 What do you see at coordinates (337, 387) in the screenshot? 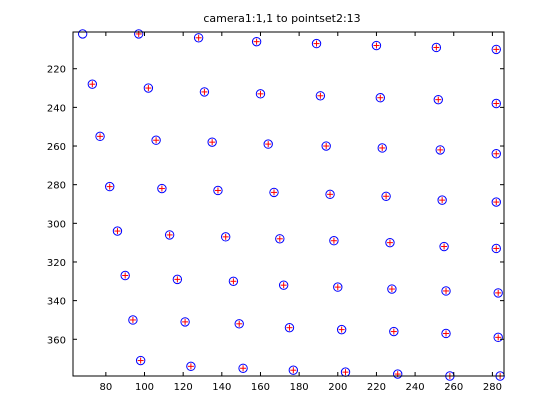
I see `x-tick-label: 200` at bounding box center [337, 387].